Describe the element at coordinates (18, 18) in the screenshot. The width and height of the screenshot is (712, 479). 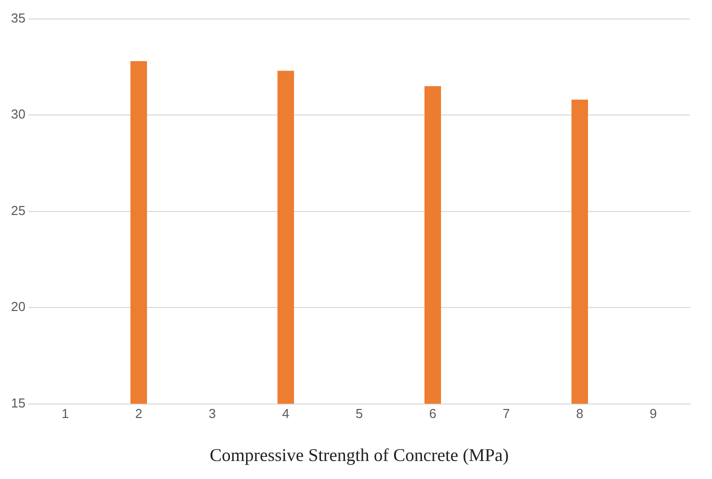
I see `y-tick-label: 35` at that location.